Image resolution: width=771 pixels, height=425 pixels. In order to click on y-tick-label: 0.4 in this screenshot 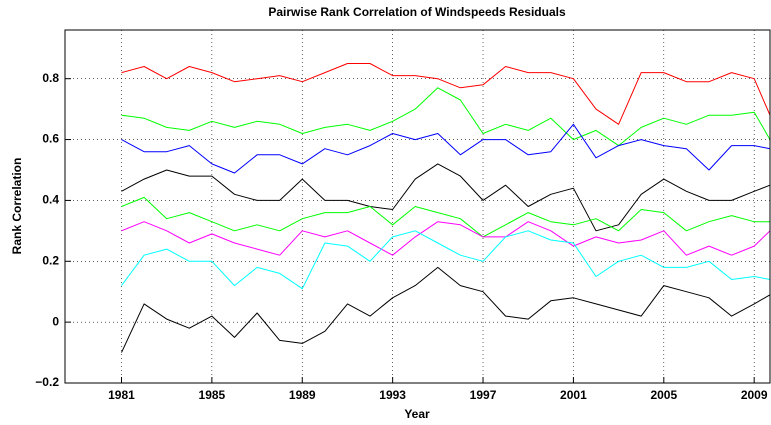, I will do `click(50, 200)`.